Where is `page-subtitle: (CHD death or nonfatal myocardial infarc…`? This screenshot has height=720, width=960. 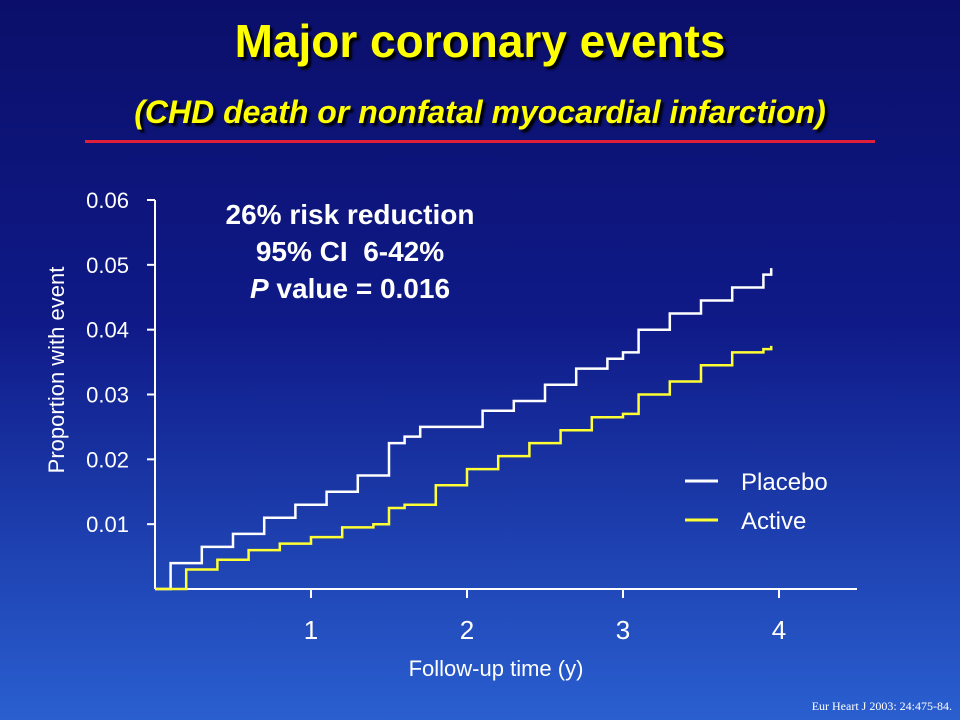 page-subtitle: (CHD death or nonfatal myocardial infarc… is located at coordinates (480, 112).